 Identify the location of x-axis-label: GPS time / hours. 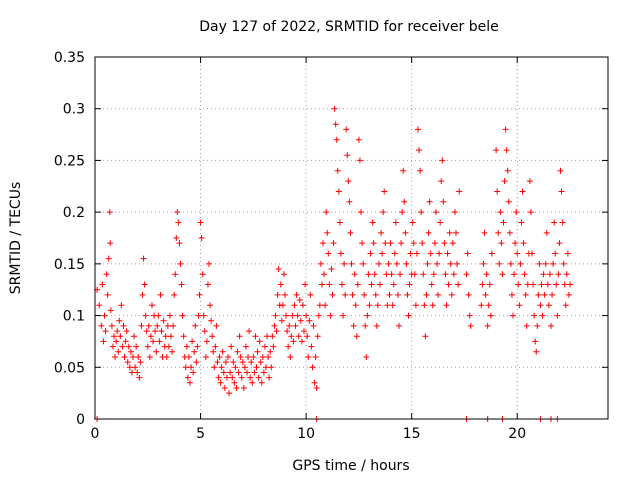
(350, 466).